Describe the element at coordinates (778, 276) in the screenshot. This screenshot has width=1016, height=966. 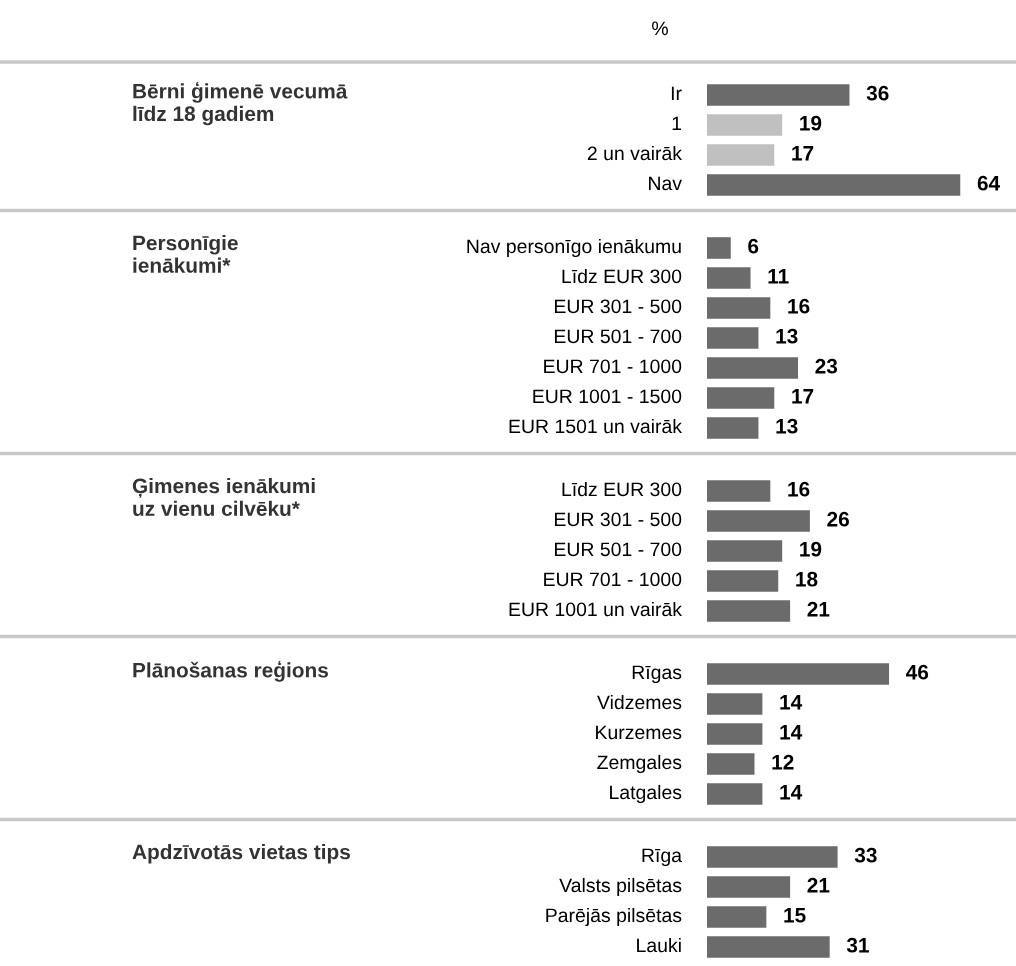
I see `data-label: 11` at that location.